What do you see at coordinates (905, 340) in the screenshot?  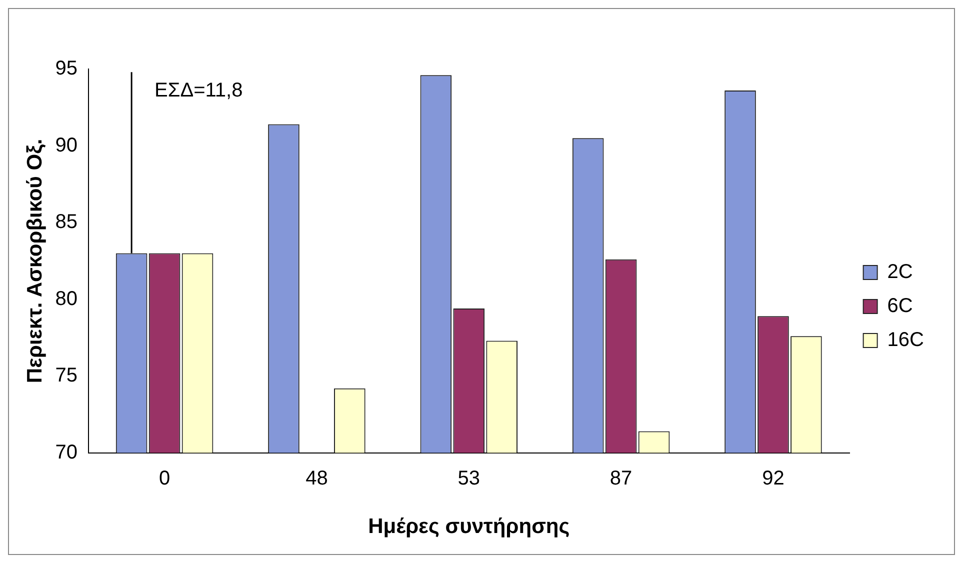 I see `legend-label: 16C` at bounding box center [905, 340].